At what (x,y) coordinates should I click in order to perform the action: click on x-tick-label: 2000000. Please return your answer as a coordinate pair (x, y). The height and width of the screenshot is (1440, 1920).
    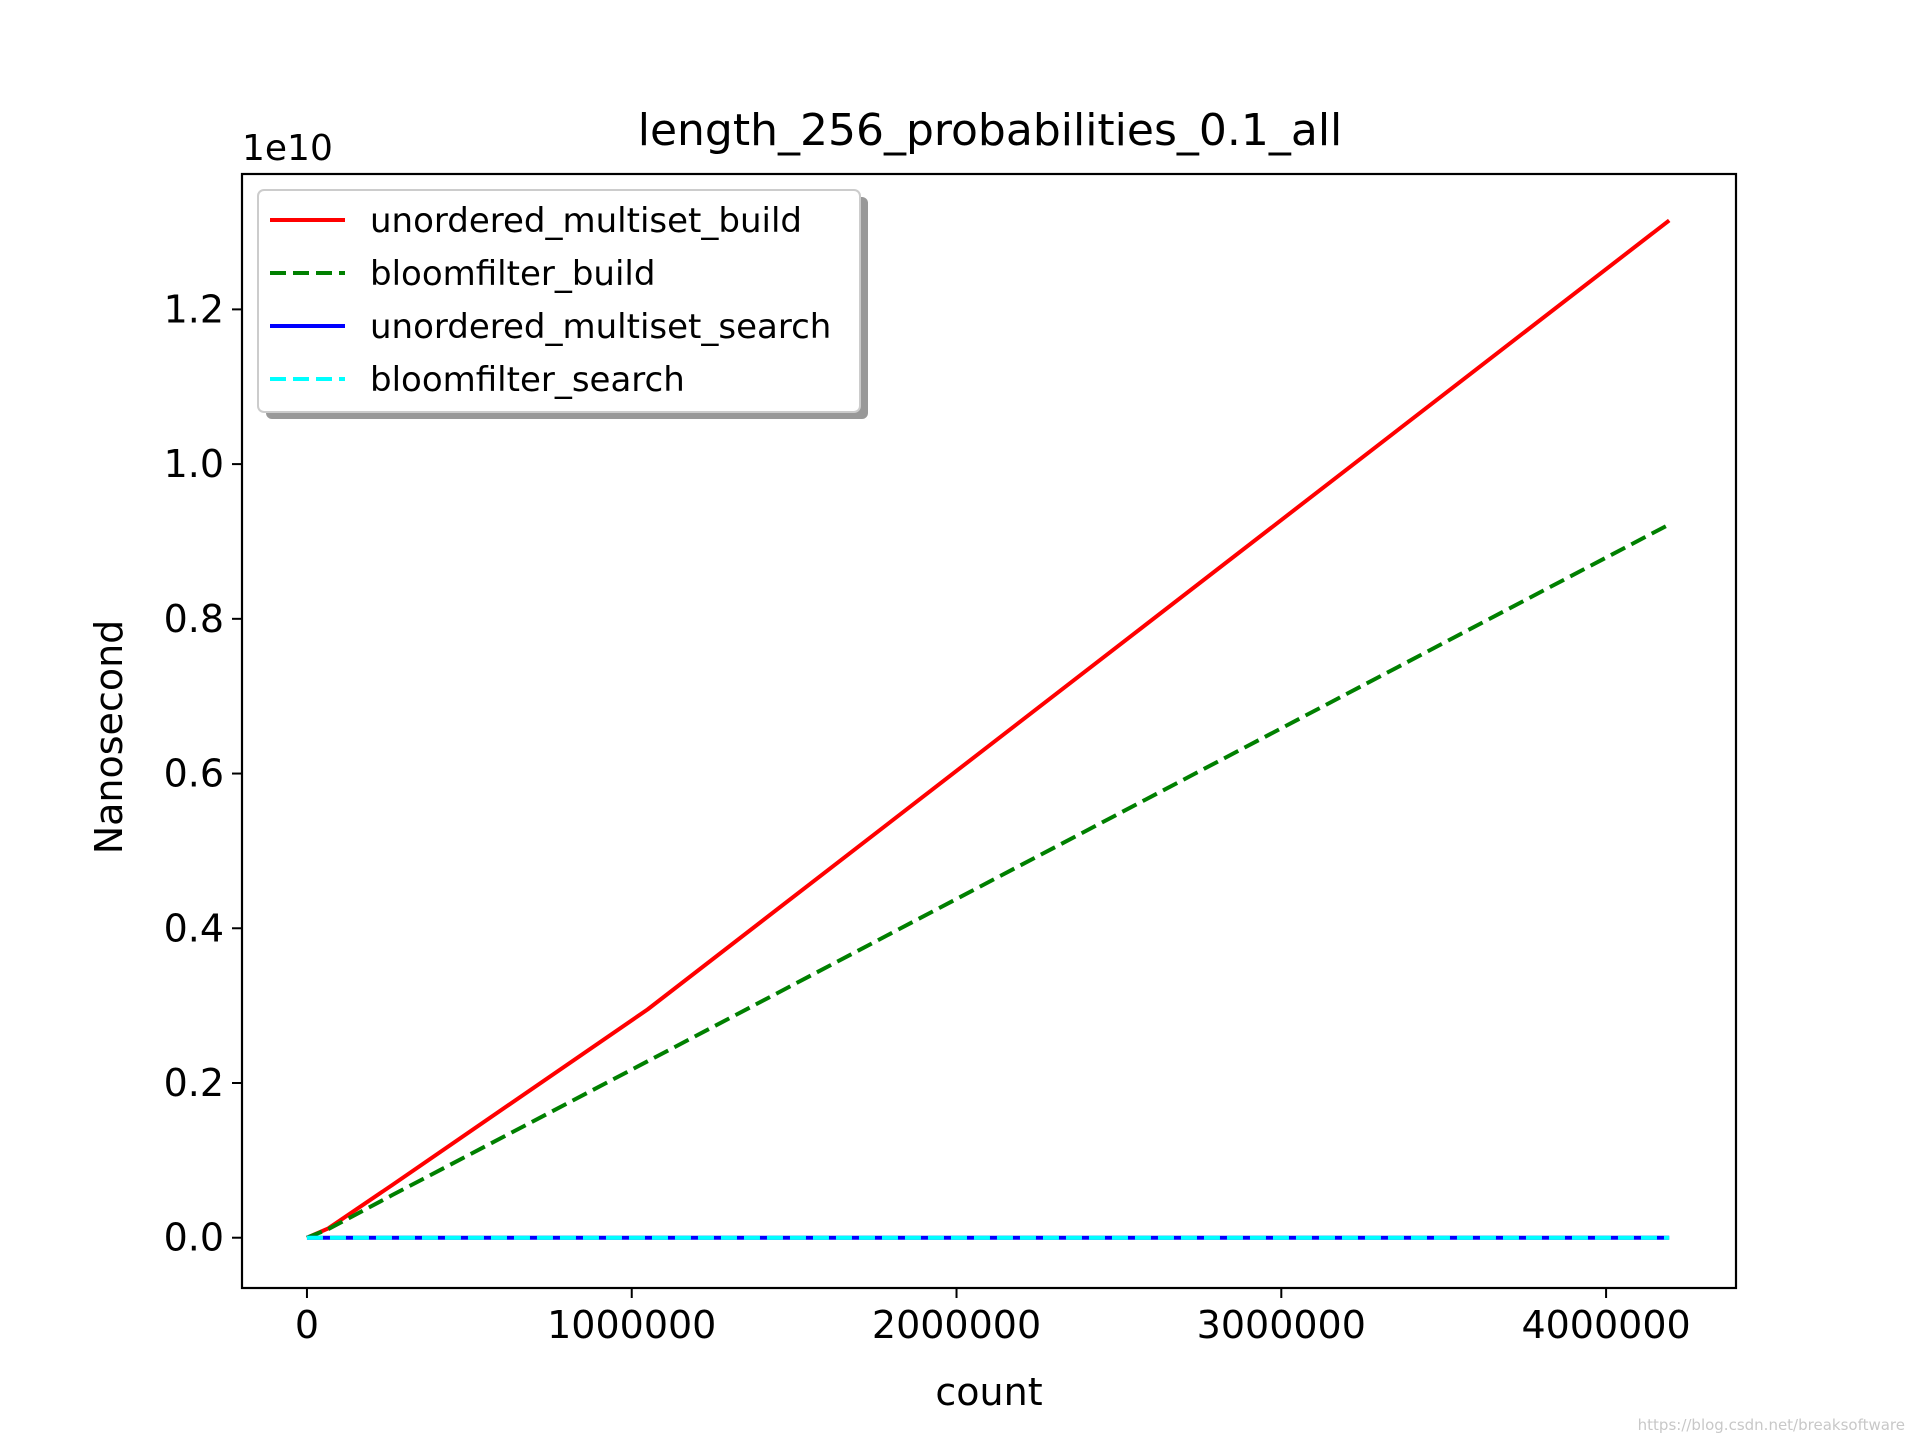
    Looking at the image, I should click on (956, 1325).